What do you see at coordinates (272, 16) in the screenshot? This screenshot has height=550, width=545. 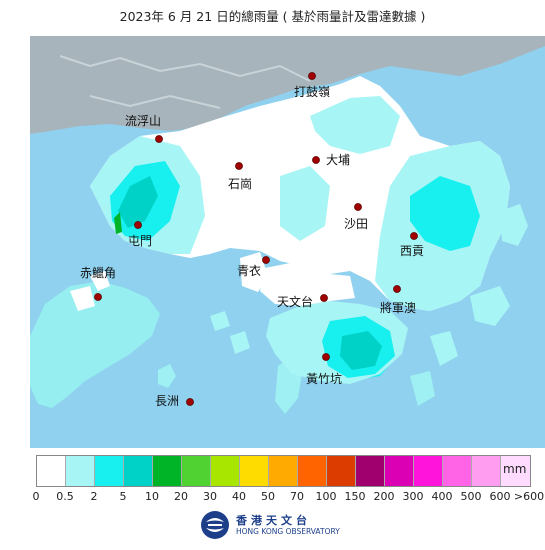 I see `map-title: 2023年 6 月 21 日的總雨量 ( 基於雨量計及雷達數據 )` at bounding box center [272, 16].